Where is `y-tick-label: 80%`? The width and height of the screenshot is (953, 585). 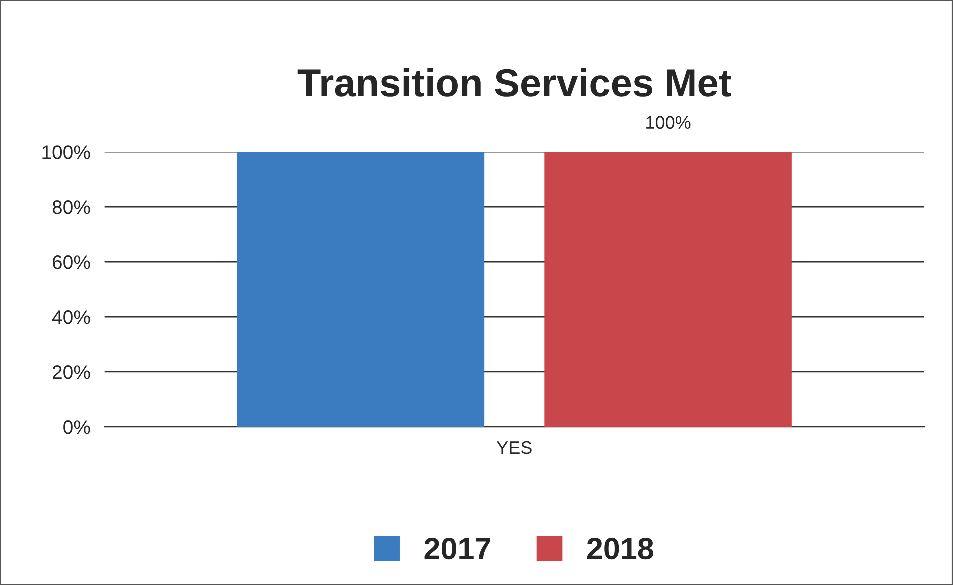 y-tick-label: 80% is located at coordinates (71, 207).